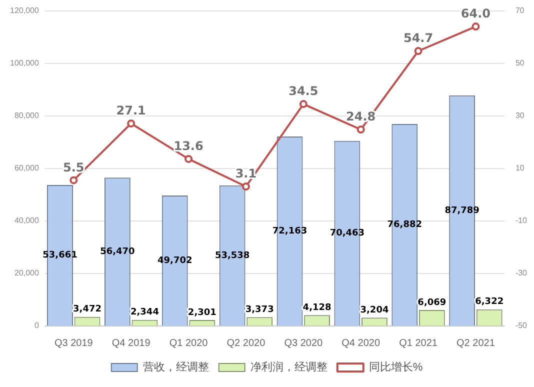 This screenshot has width=534, height=387. What do you see at coordinates (418, 38) in the screenshot?
I see `data-label: 54.7` at bounding box center [418, 38].